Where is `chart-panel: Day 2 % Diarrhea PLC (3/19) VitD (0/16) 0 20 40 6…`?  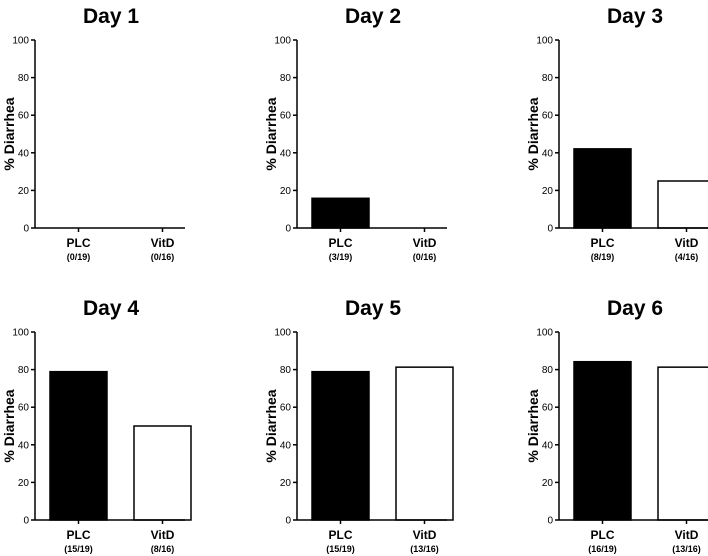
chart-panel: Day 2 % Diarrhea PLC (3/19) VitD (0/16) 0 20 40 6… is located at coordinates (355, 133).